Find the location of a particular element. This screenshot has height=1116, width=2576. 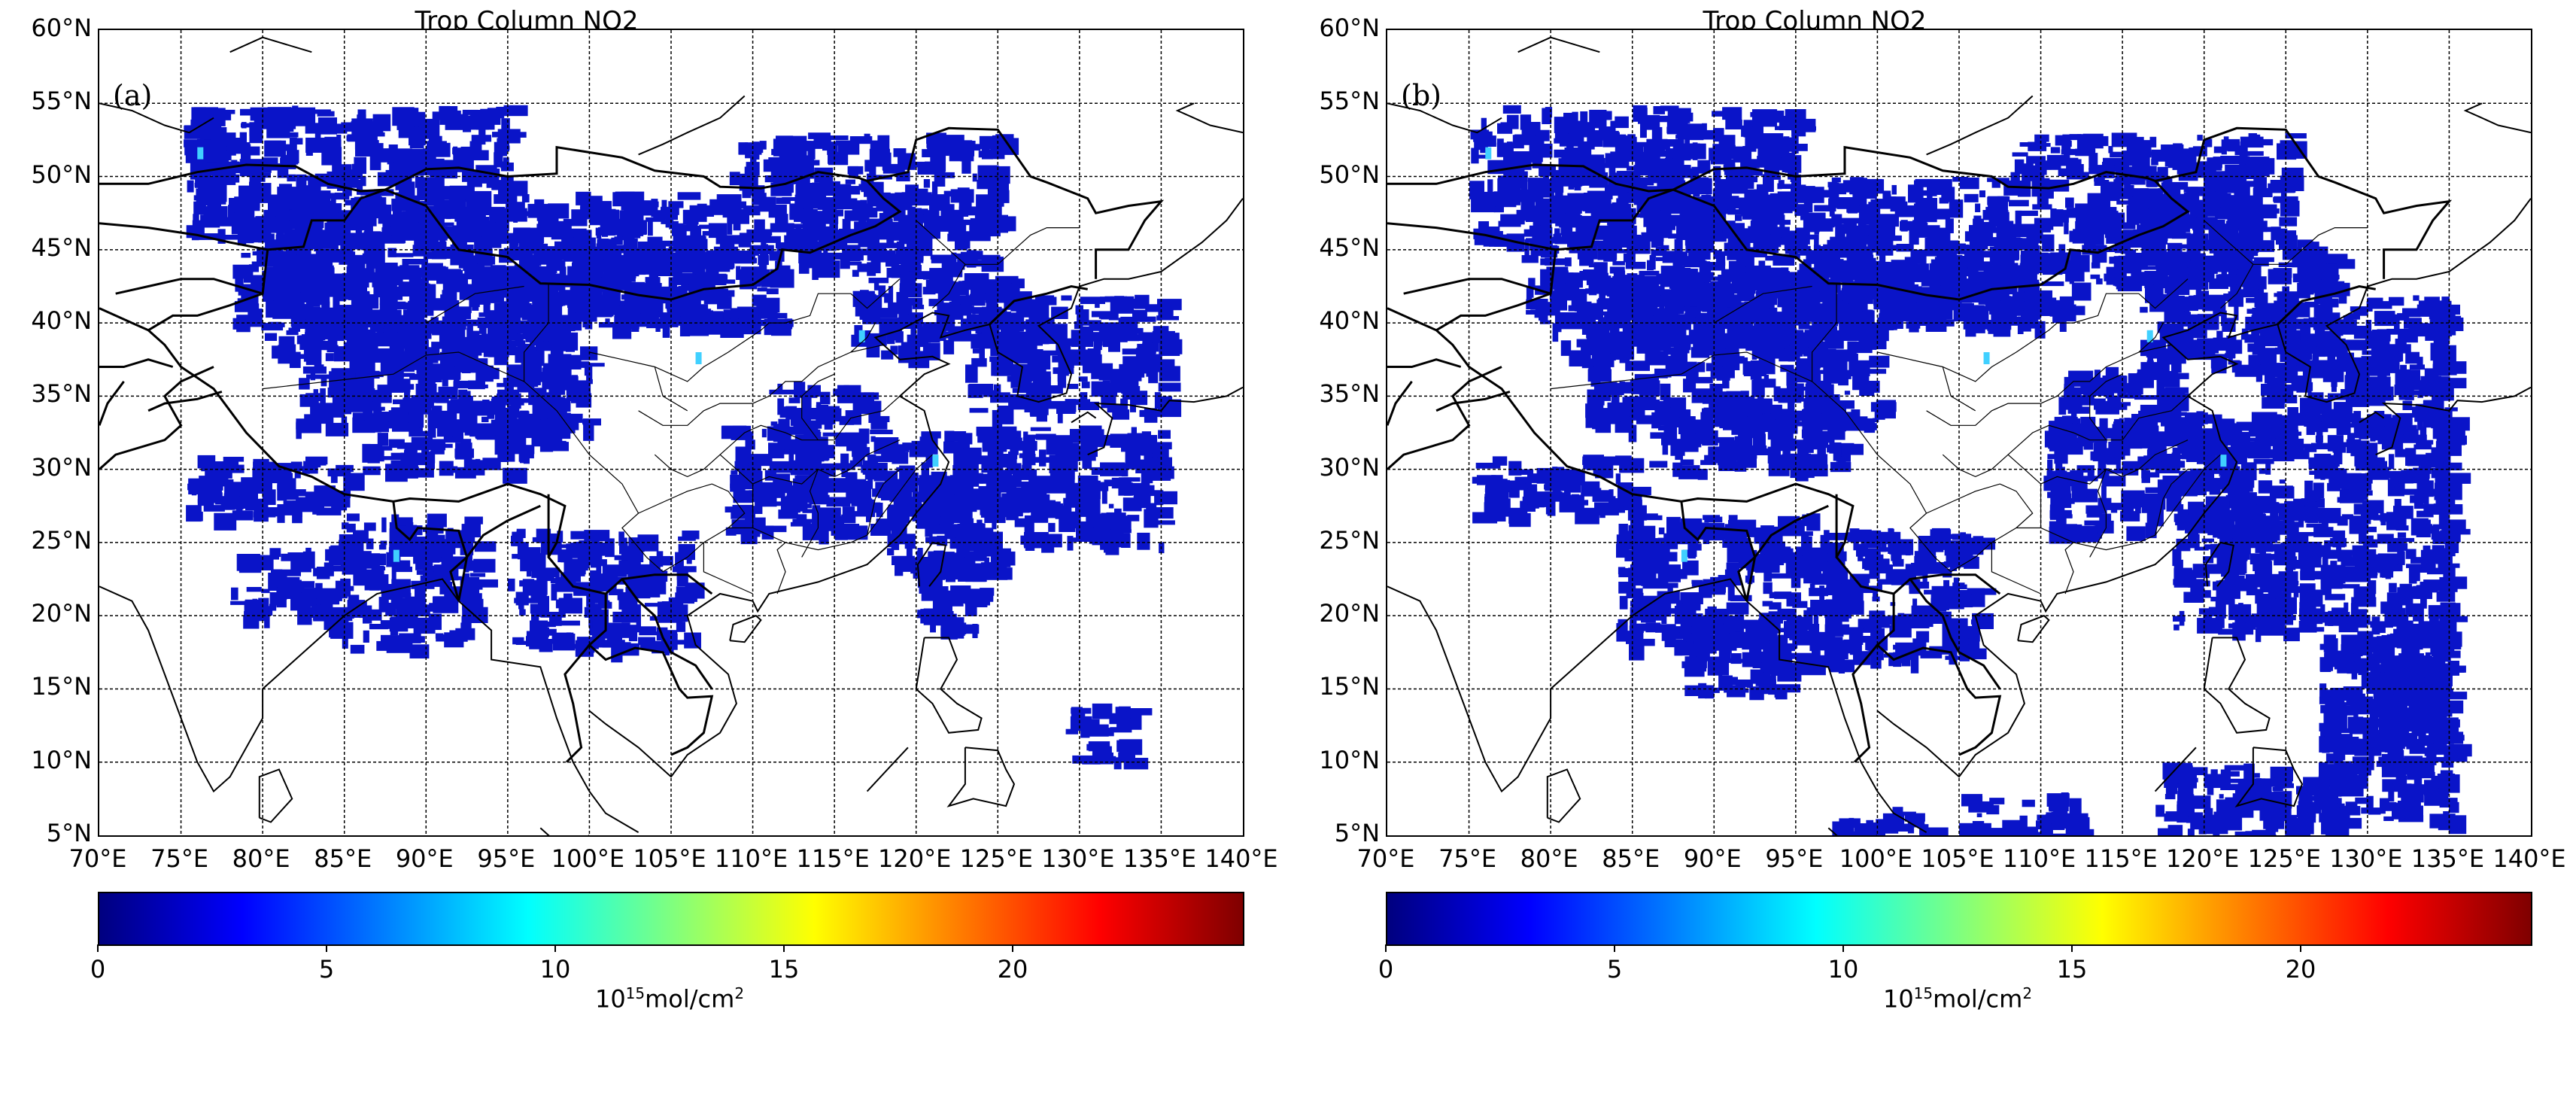

lat-tick-label: 50°N is located at coordinates (1350, 174).